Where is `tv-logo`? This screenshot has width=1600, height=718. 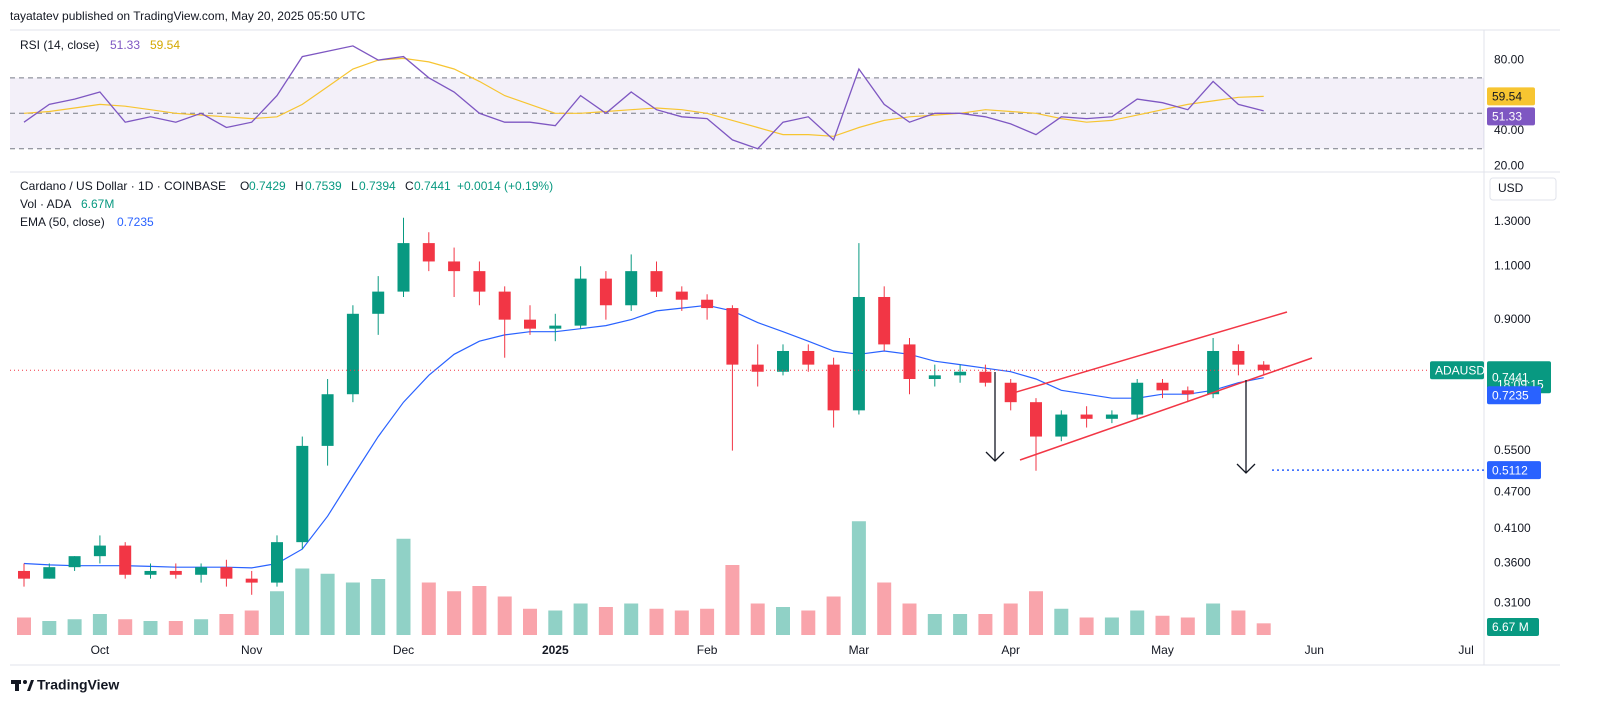 tv-logo is located at coordinates (22, 685).